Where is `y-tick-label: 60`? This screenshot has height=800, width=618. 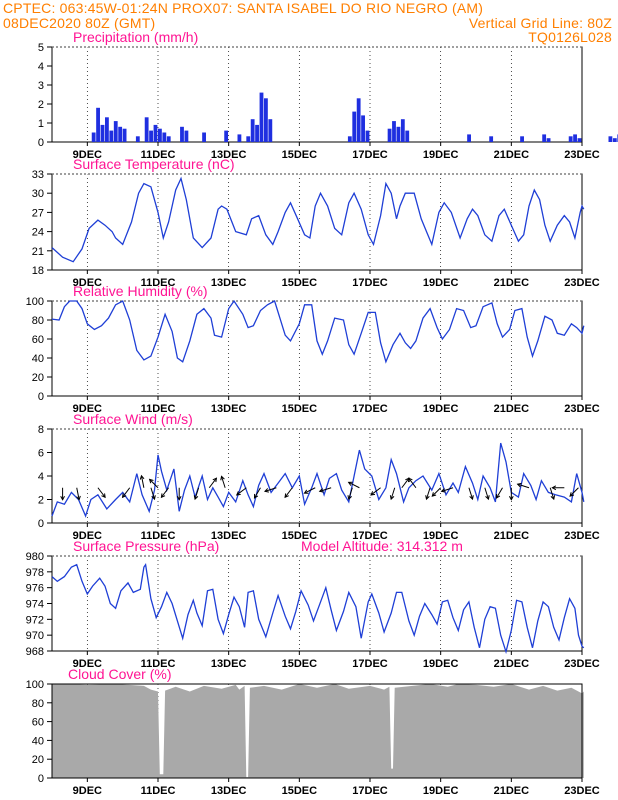
y-tick-label: 60 is located at coordinates (38, 723).